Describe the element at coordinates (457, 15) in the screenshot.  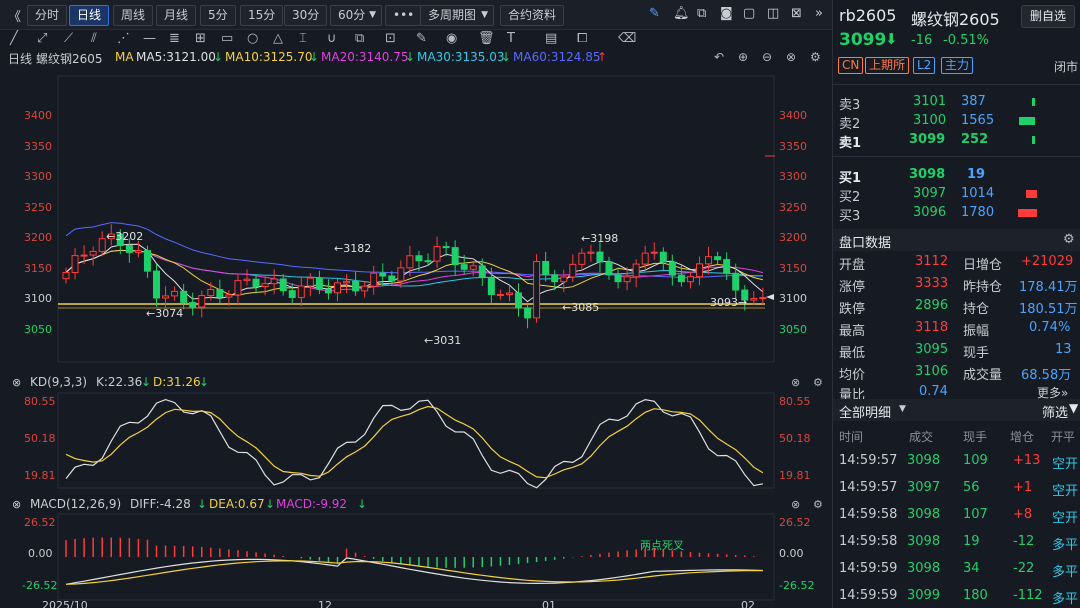
I see `multi-period-dropdown: 多周期图 ▼` at that location.